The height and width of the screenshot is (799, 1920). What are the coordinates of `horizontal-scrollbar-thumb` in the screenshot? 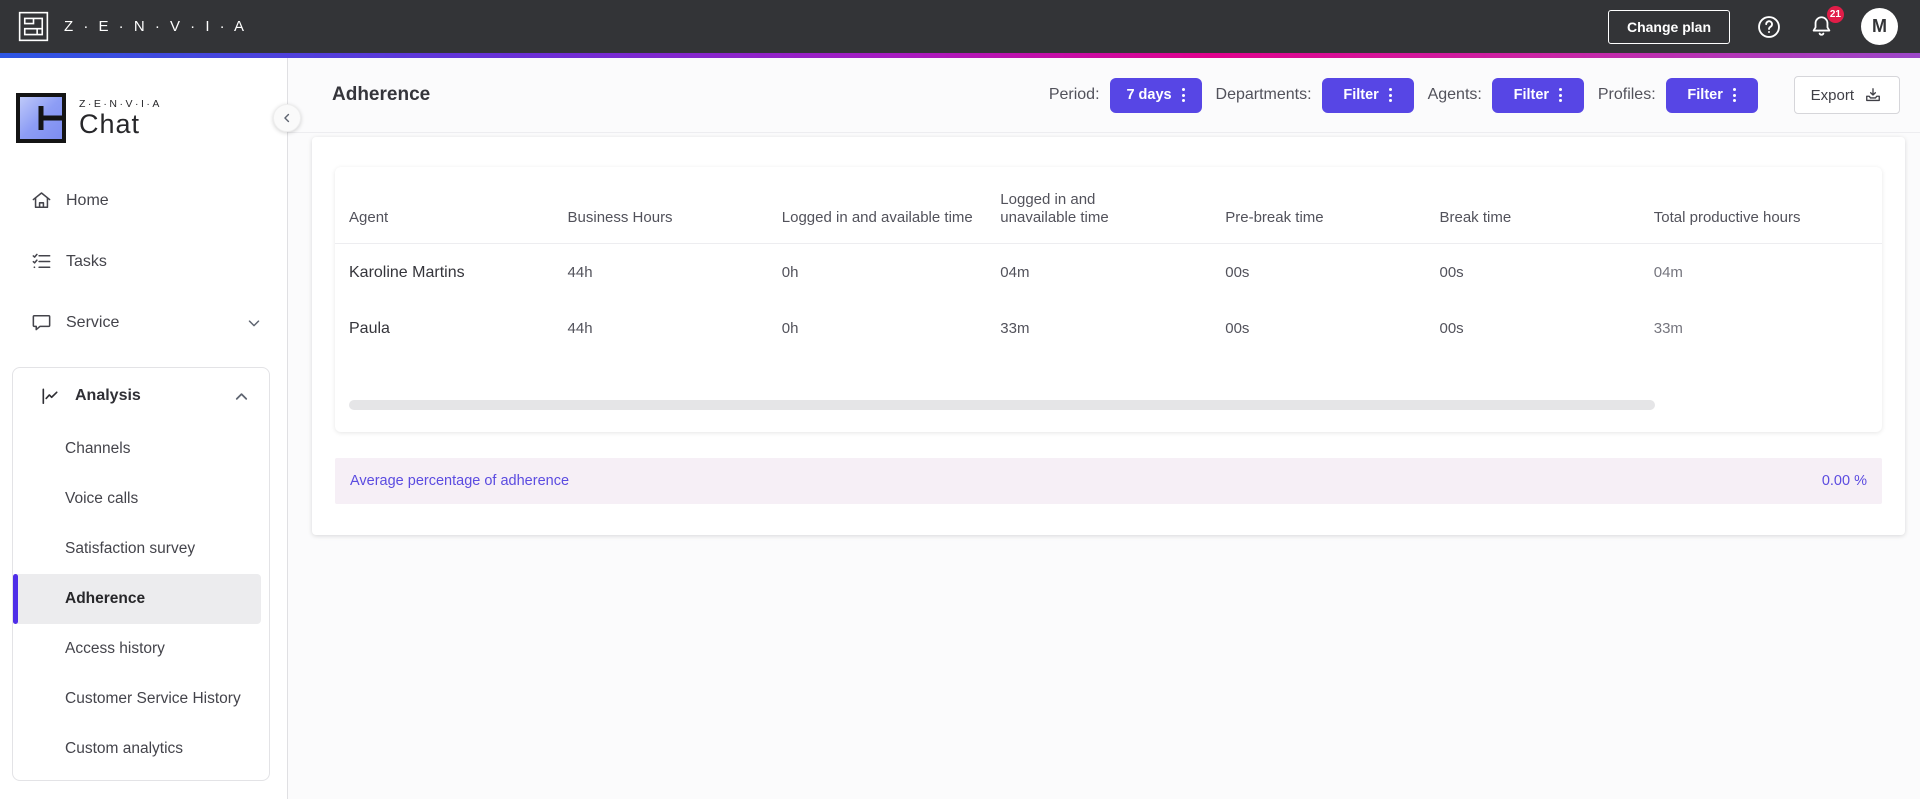 It's located at (1002, 405).